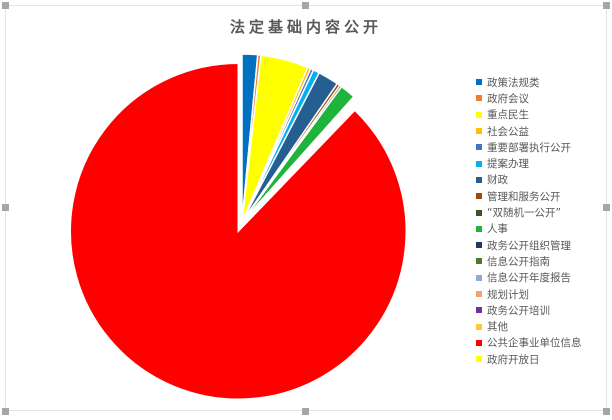 This screenshot has height=420, width=612. What do you see at coordinates (508, 164) in the screenshot?
I see `legend-label: 提案办理` at bounding box center [508, 164].